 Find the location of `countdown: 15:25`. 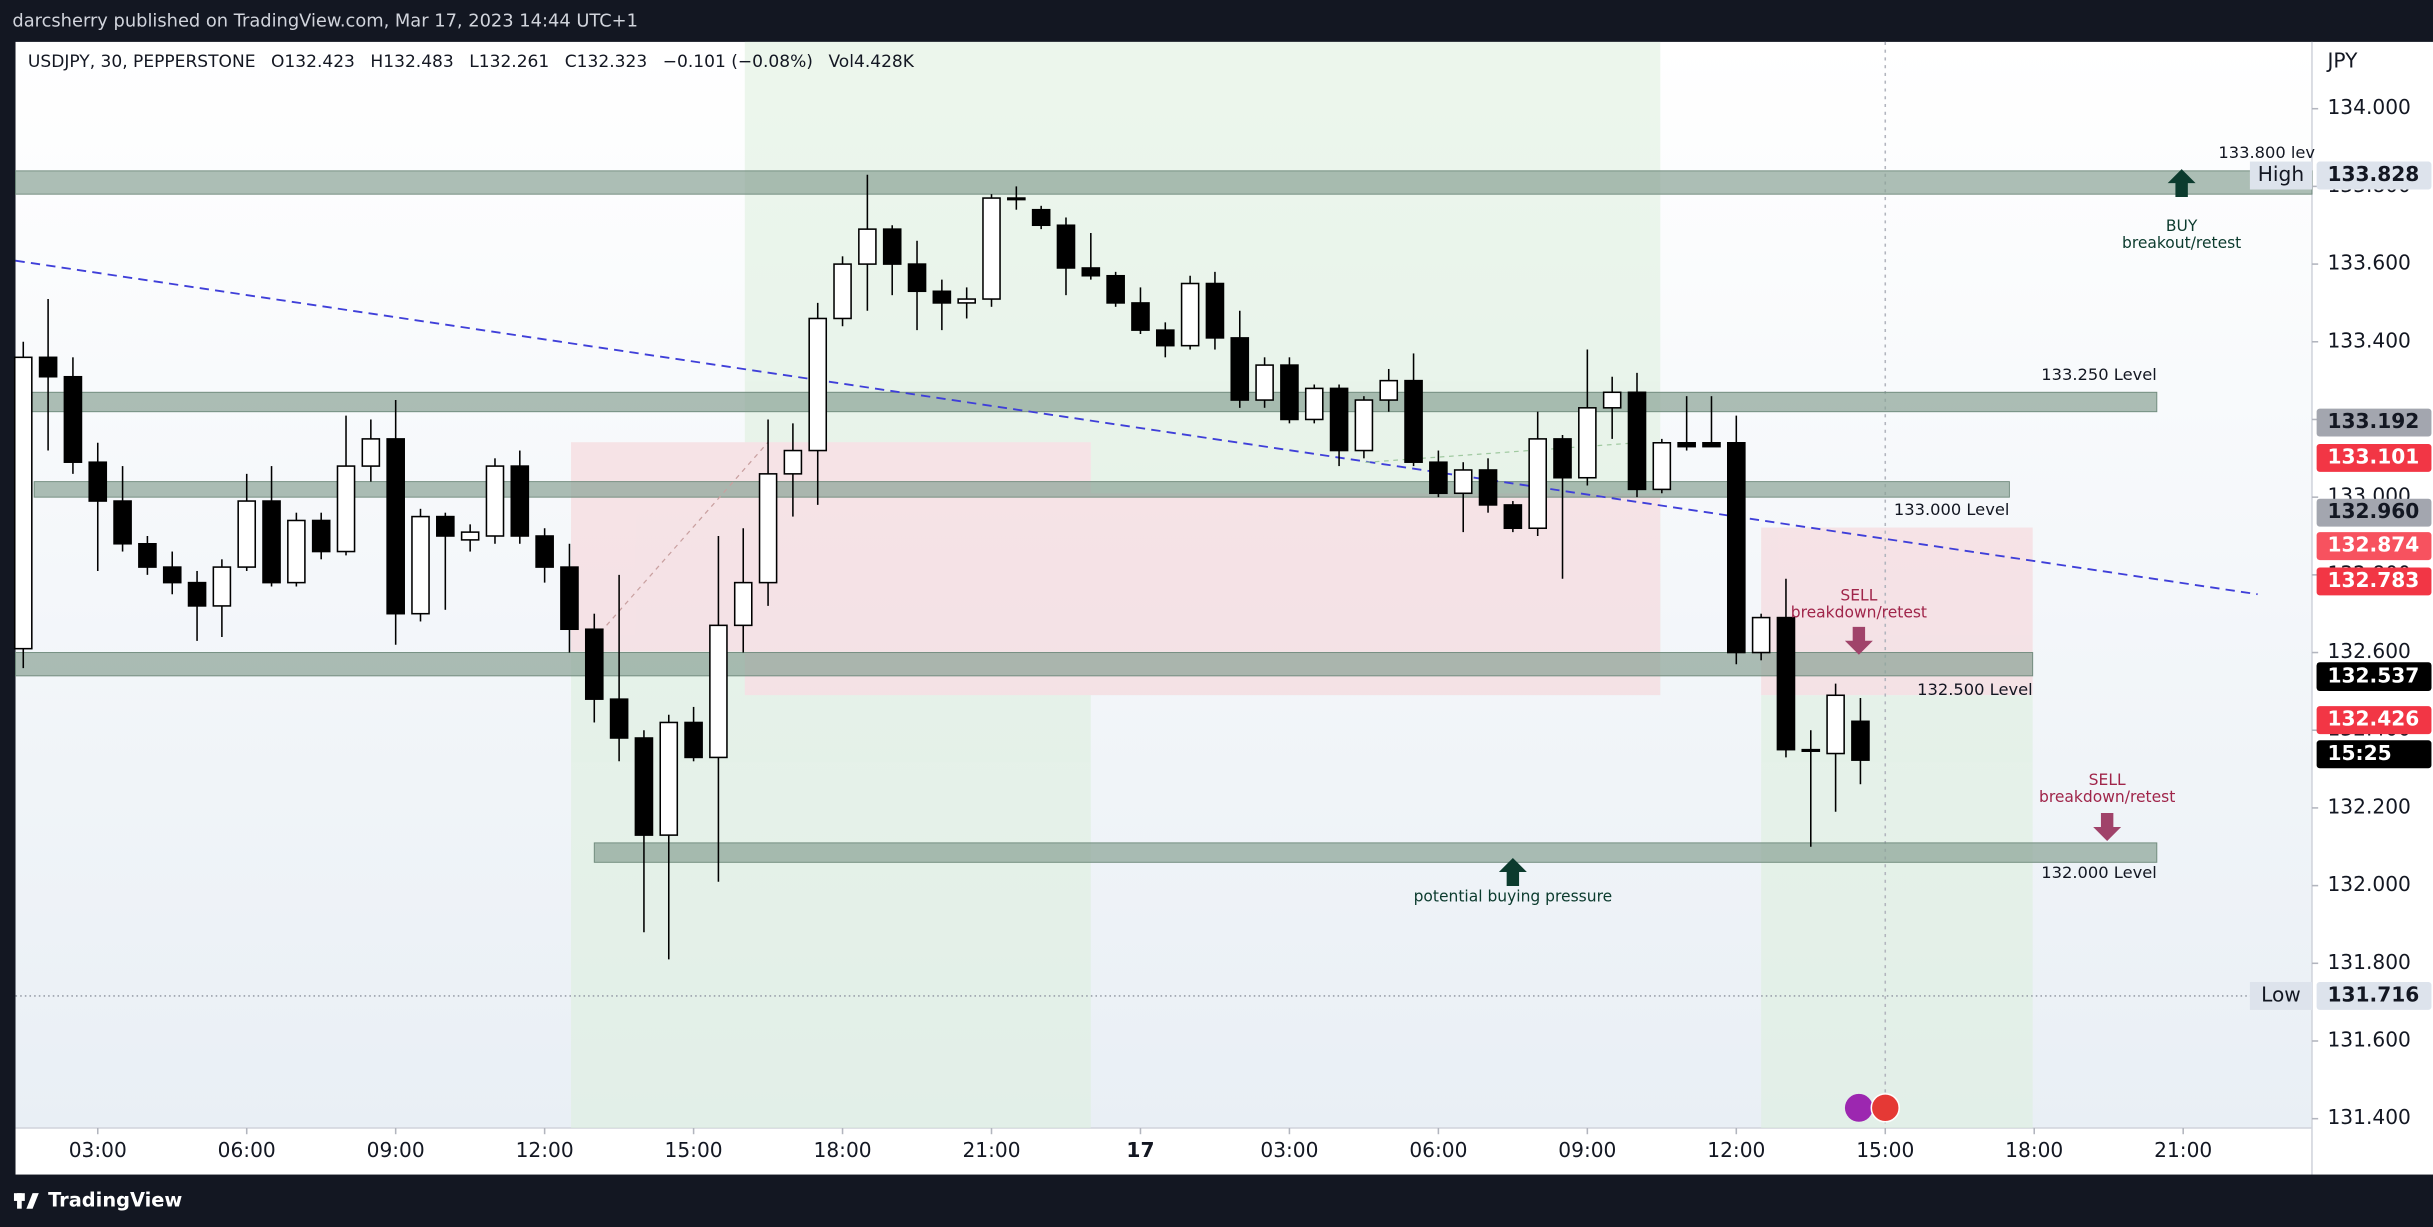

countdown: 15:25 is located at coordinates (2359, 753).